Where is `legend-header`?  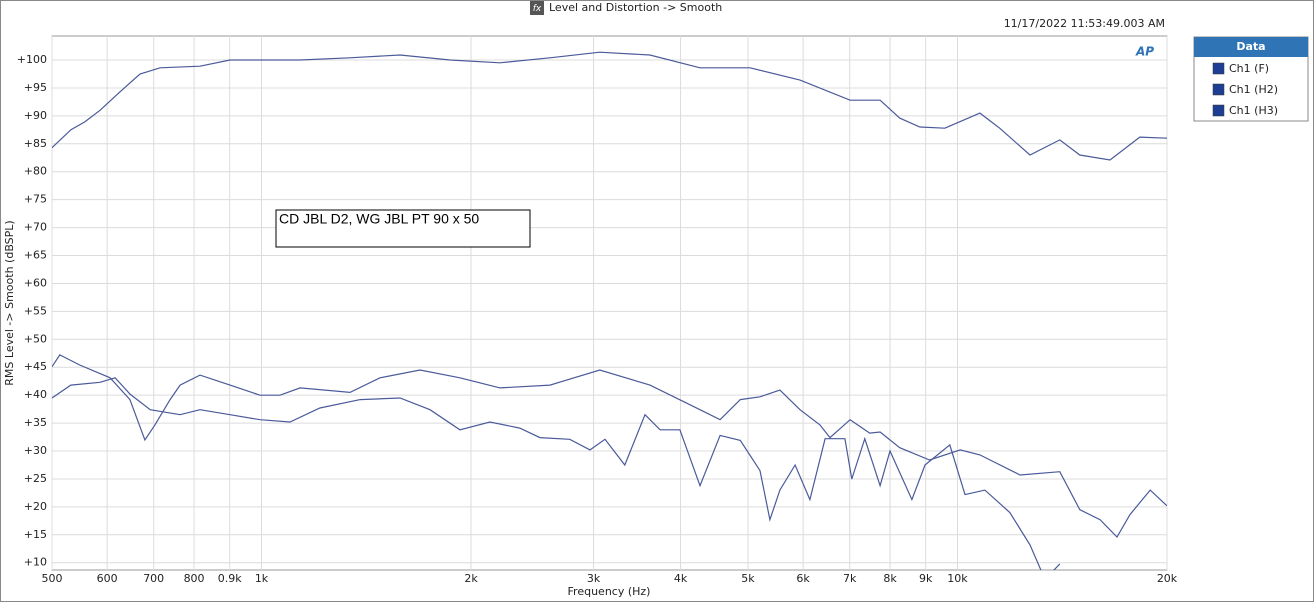
legend-header is located at coordinates (1251, 47).